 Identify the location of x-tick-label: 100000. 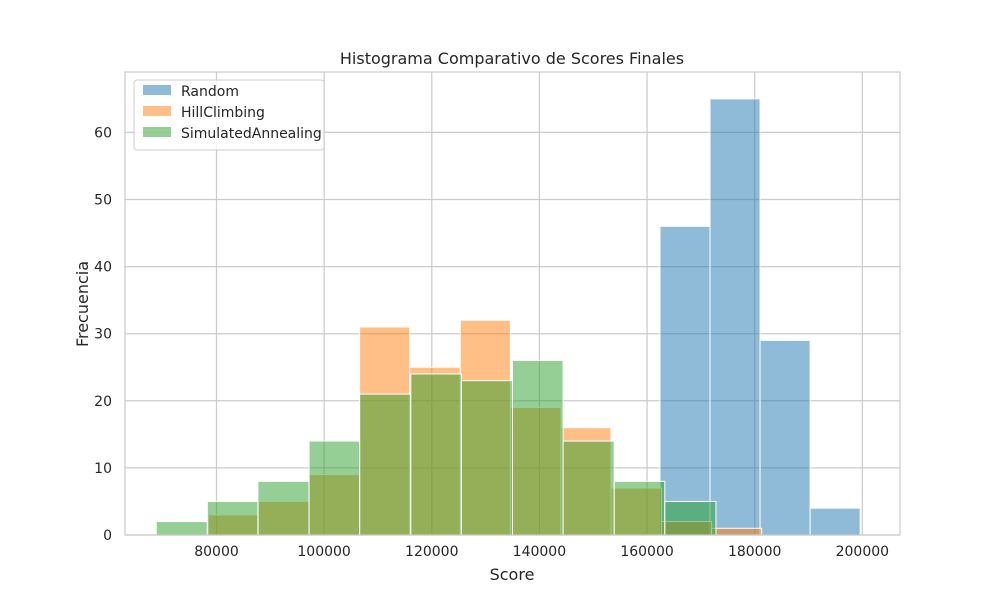
(323, 552).